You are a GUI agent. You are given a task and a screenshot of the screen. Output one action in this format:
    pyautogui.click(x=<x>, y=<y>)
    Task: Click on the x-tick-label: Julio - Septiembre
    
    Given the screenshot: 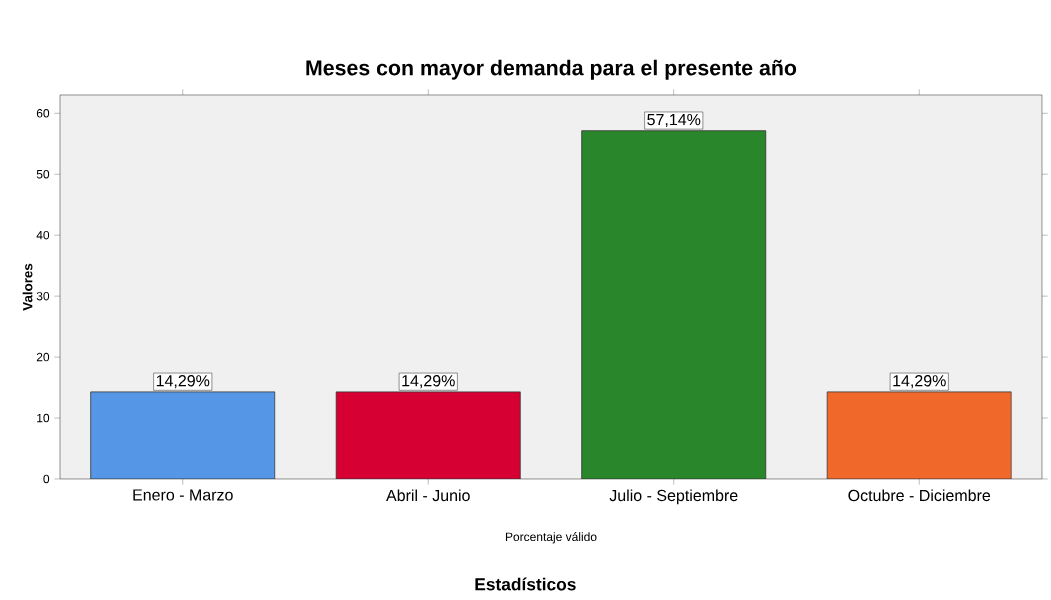 What is the action you would take?
    pyautogui.click(x=673, y=497)
    